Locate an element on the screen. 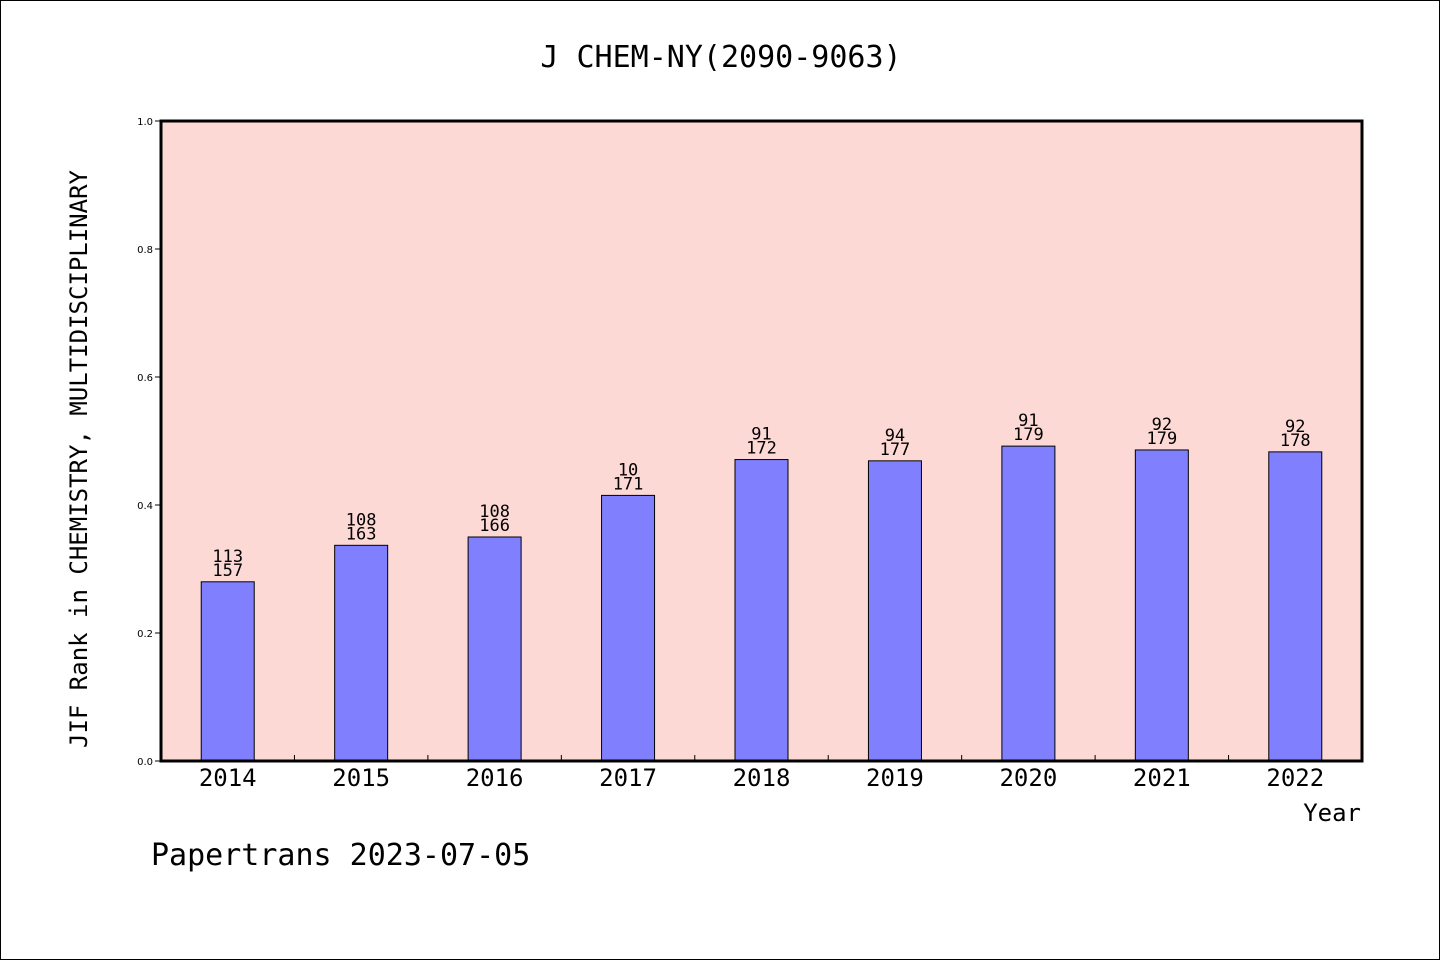  footer-text: Papertrans 2023-07-05 is located at coordinates (340, 855).